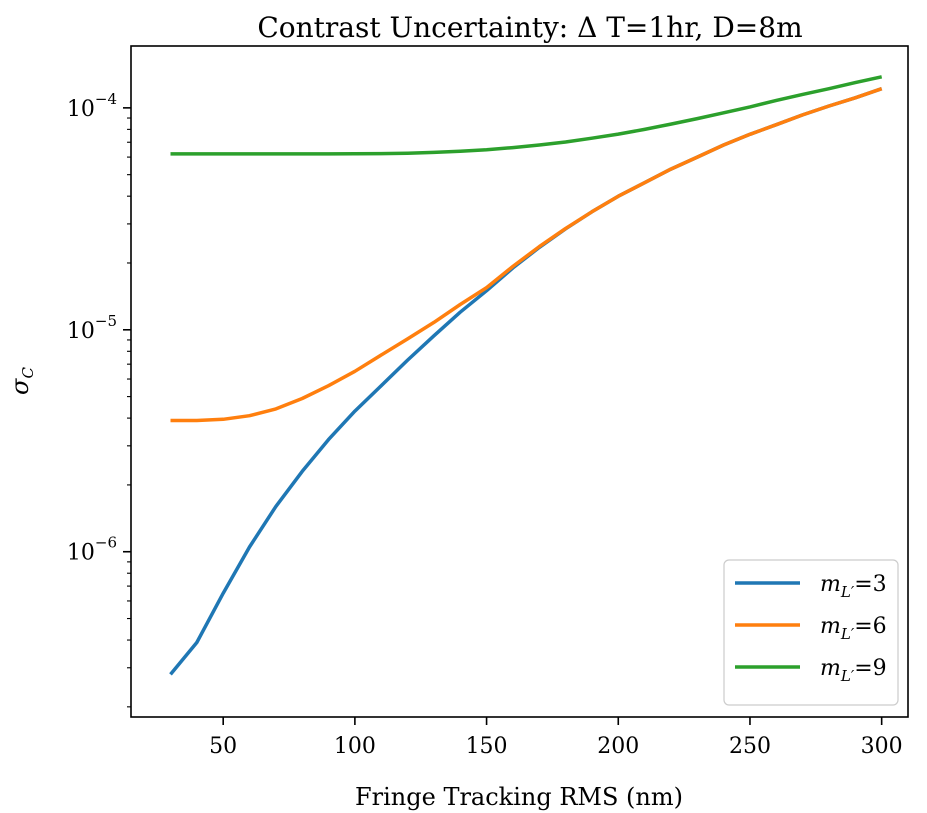 The width and height of the screenshot is (927, 813). Describe the element at coordinates (99, 399) in the screenshot. I see `y-axis: 10⁻⁶ 10⁻⁵ 10⁻⁴` at that location.